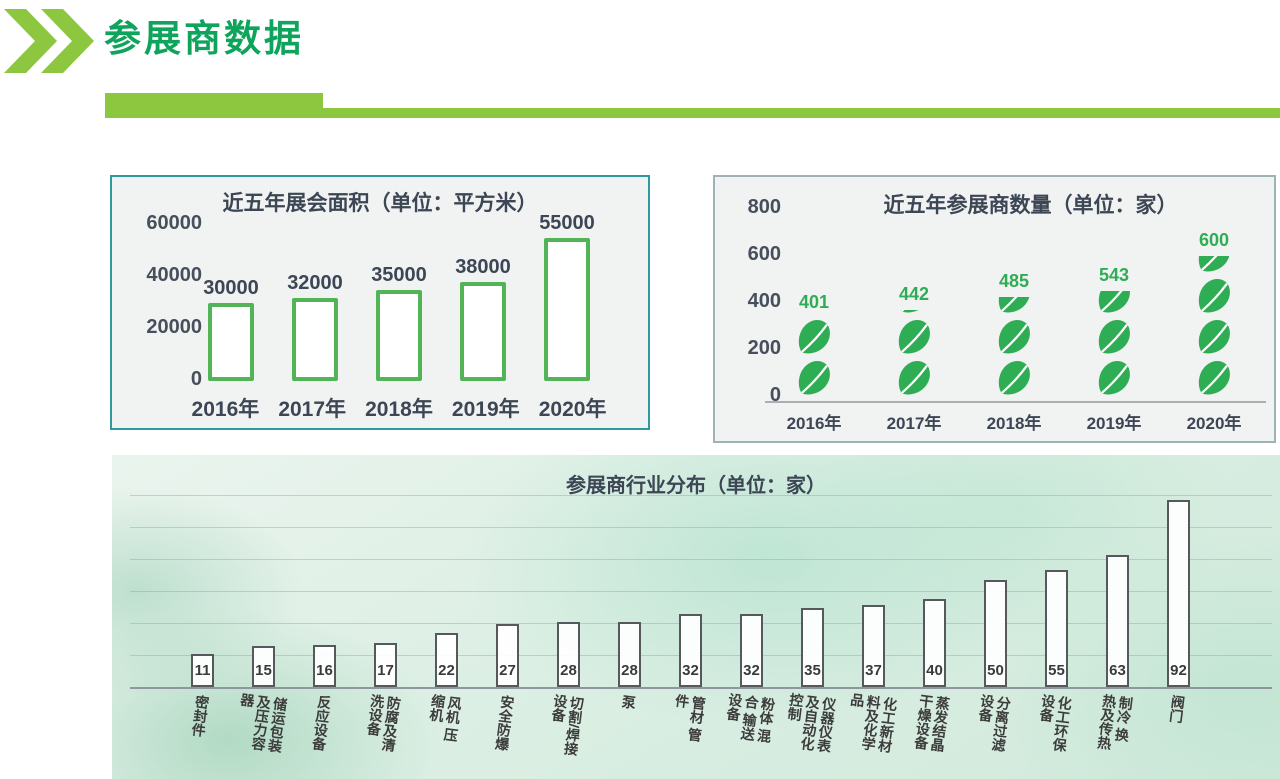  I want to click on category-label-cell: 安全防爆, so click(507, 736).